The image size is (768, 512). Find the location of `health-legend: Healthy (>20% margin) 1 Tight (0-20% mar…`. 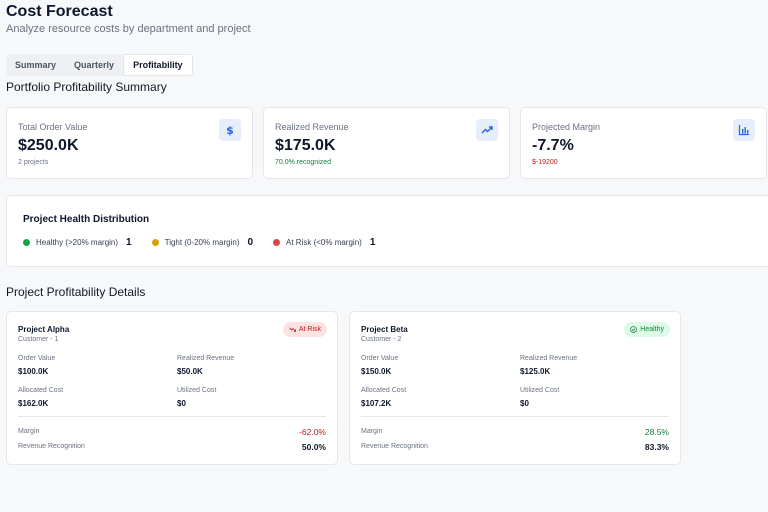

health-legend: Healthy (>20% margin) 1 Tight (0-20% mar… is located at coordinates (209, 242).